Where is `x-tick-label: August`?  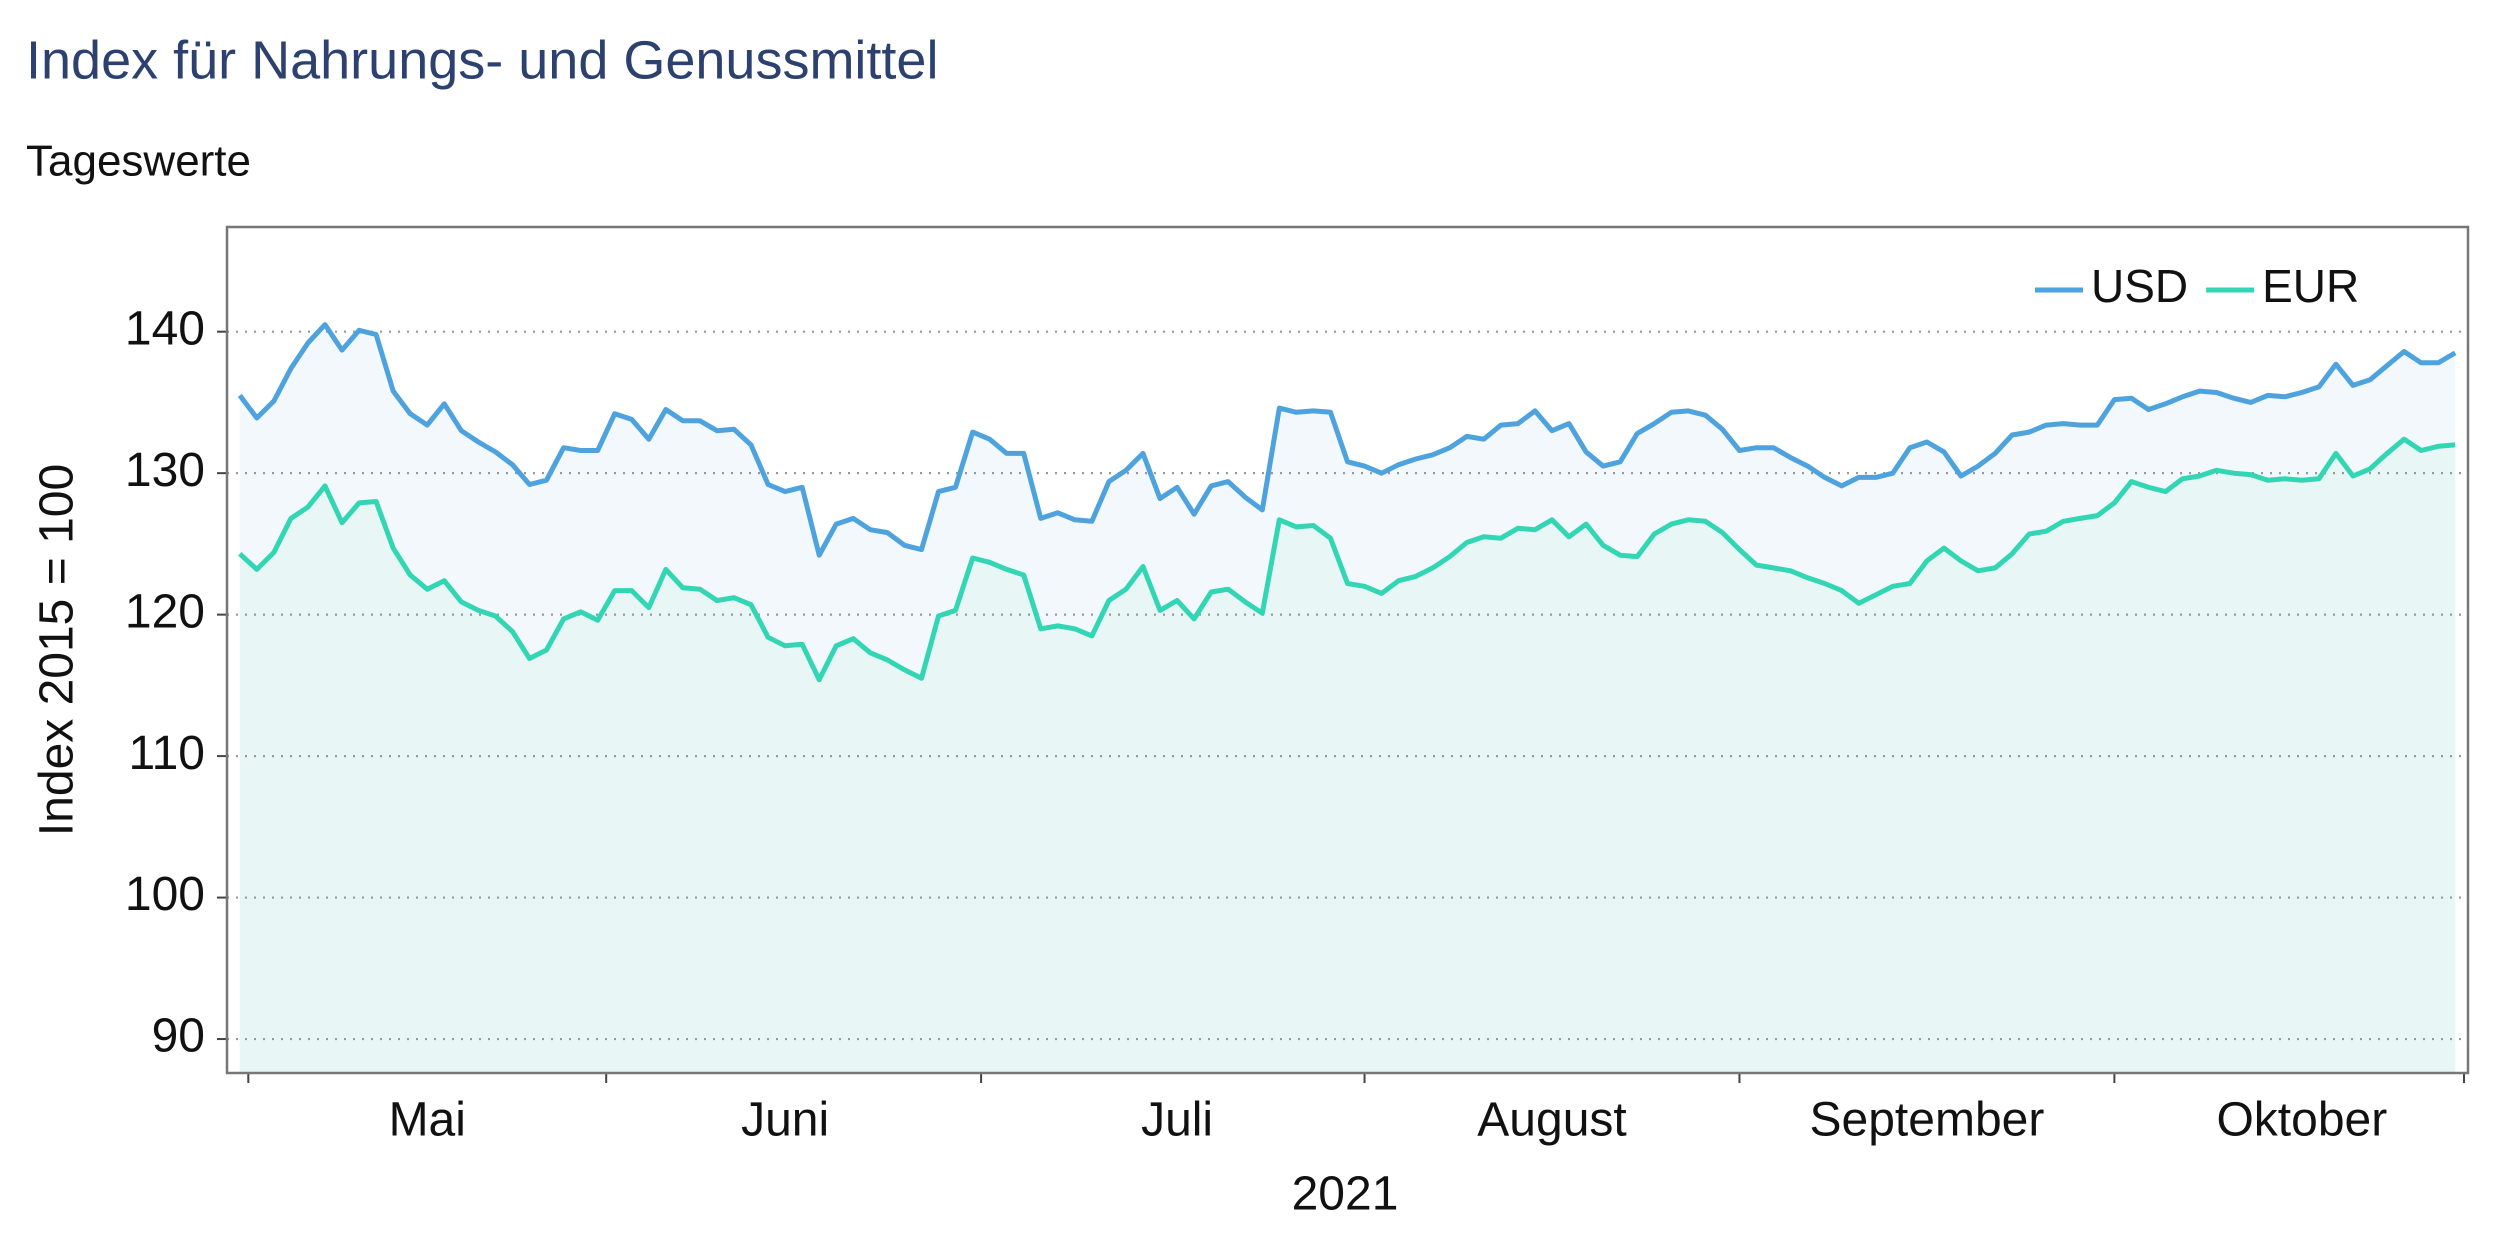
x-tick-label: August is located at coordinates (1551, 1120).